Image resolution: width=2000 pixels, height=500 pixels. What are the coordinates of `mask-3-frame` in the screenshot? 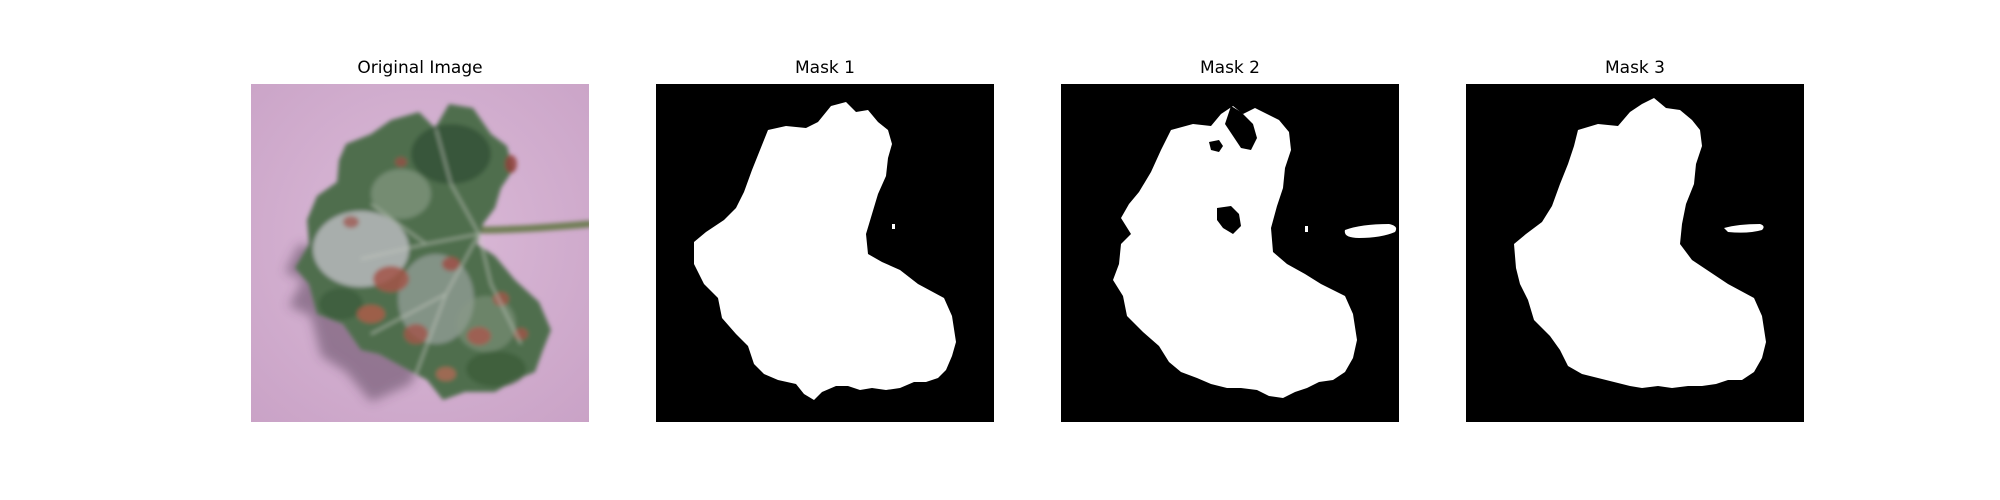 It's located at (1635, 253).